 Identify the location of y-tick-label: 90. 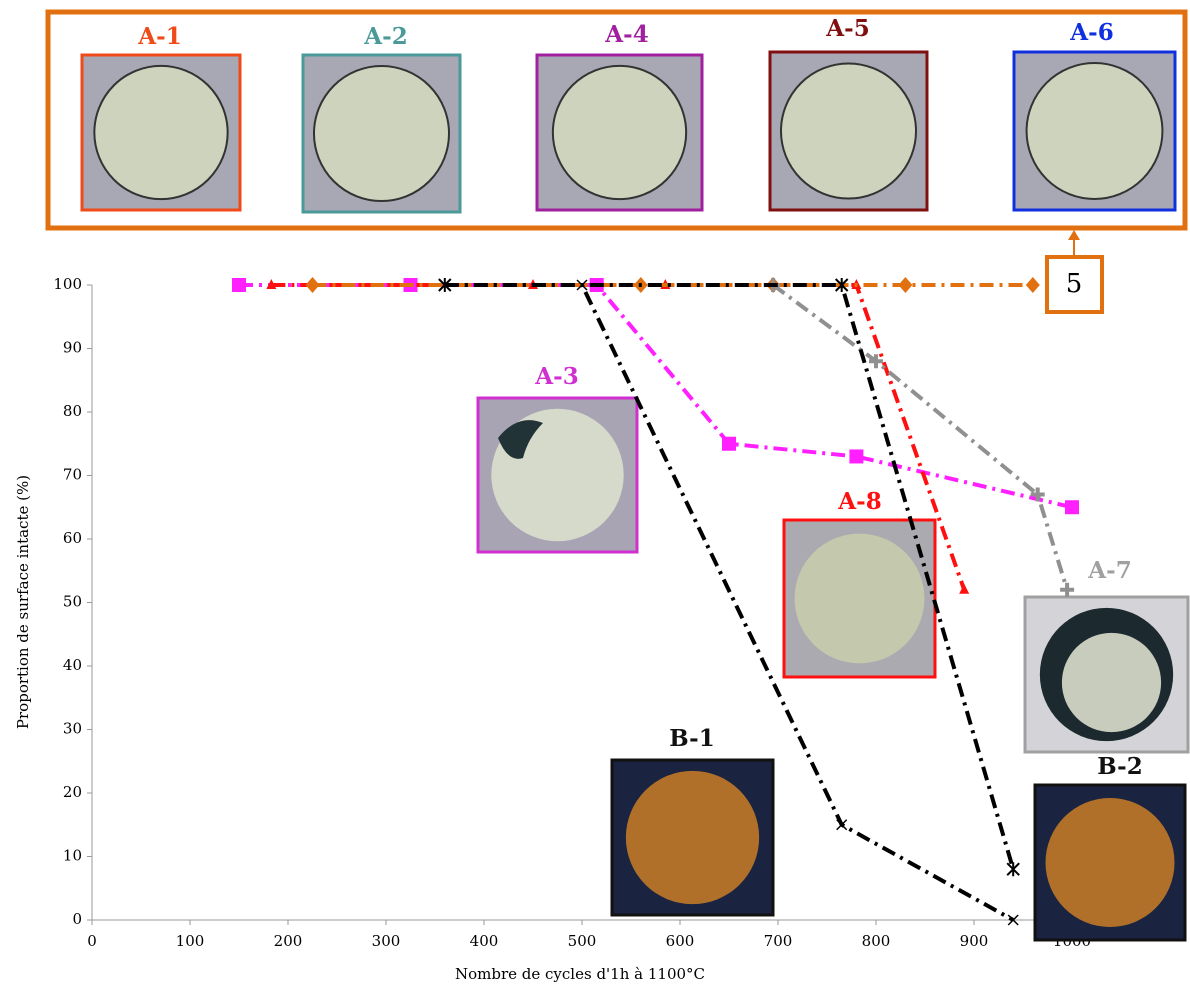
(72, 348).